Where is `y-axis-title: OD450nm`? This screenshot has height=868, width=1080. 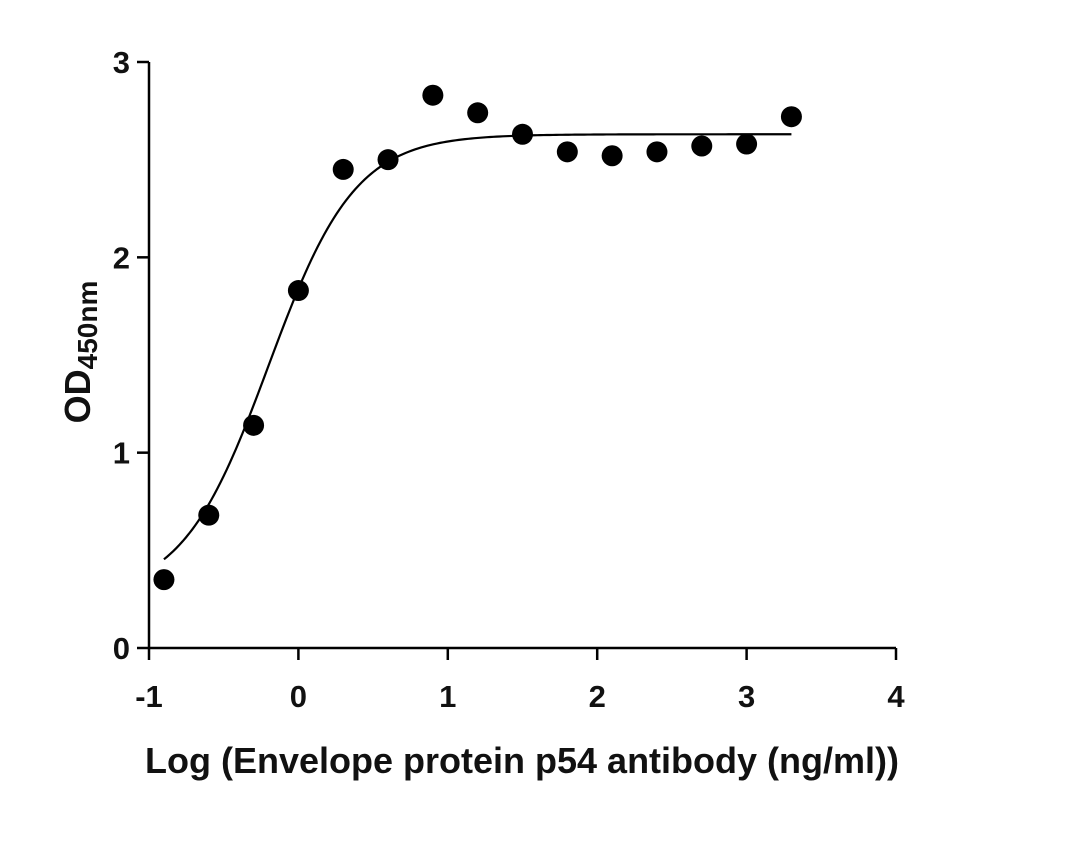
y-axis-title: OD450nm is located at coordinates (80, 352).